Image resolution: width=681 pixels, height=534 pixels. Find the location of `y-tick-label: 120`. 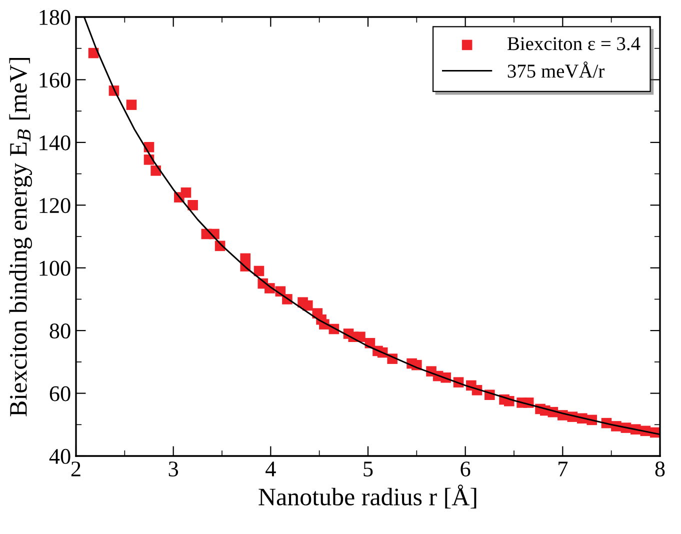

y-tick-label: 120 is located at coordinates (55, 206).